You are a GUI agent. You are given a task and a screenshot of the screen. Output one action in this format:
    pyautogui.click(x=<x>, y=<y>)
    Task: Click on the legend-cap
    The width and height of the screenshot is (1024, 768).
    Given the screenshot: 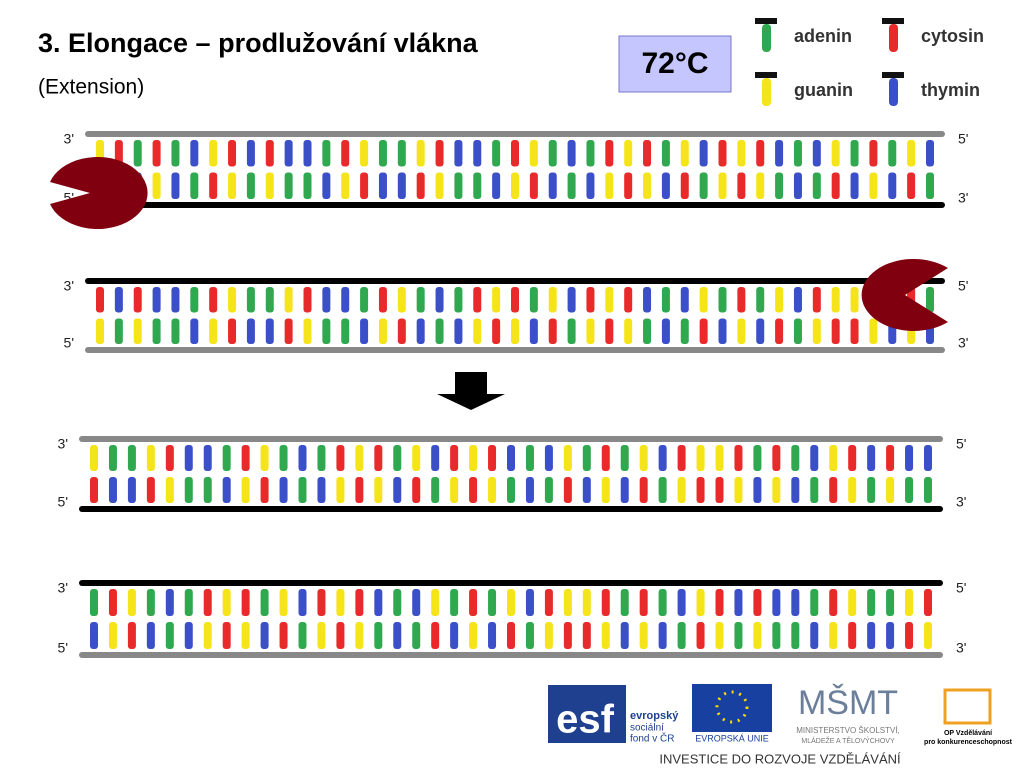 What is the action you would take?
    pyautogui.click(x=766, y=21)
    